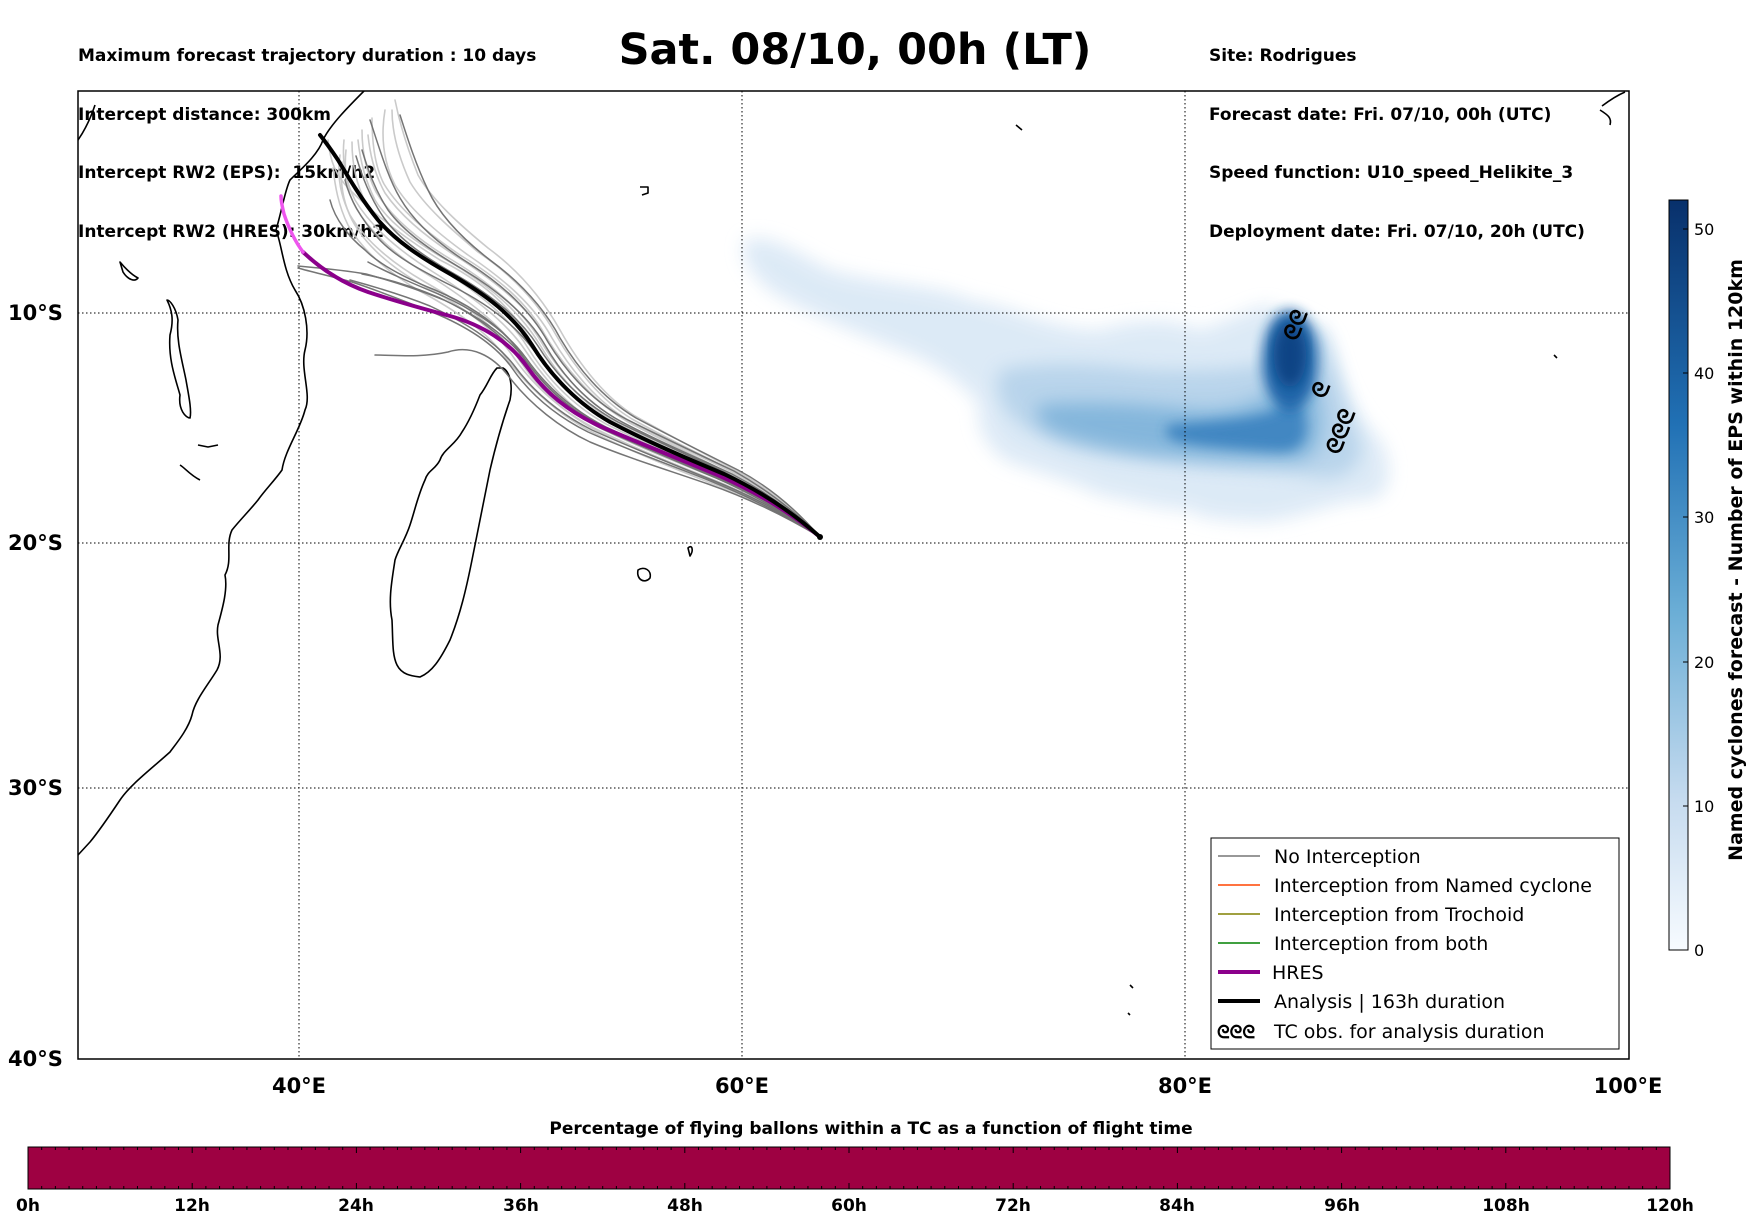  I want to click on info-site: Site: Rodrigues, so click(1283, 56).